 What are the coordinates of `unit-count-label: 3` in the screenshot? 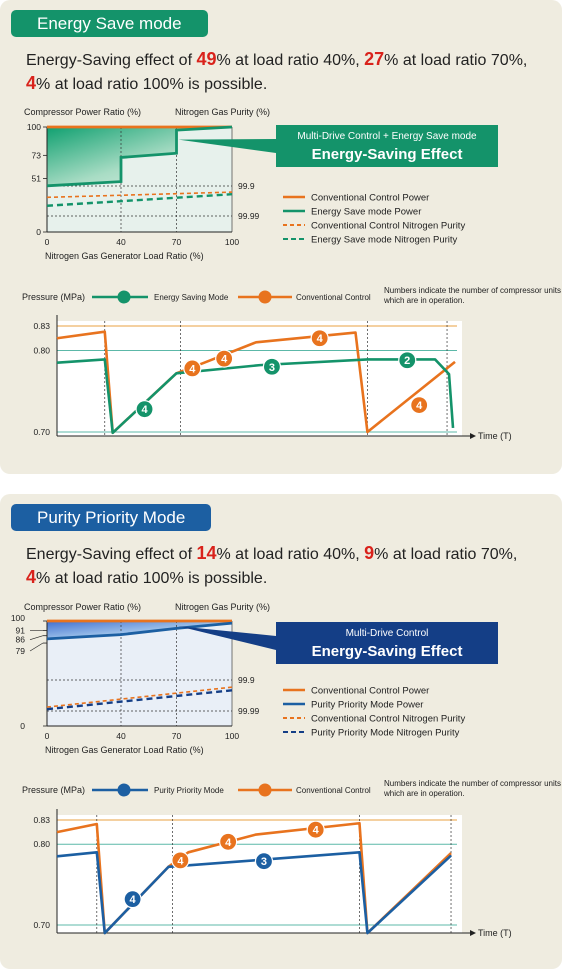 It's located at (264, 862).